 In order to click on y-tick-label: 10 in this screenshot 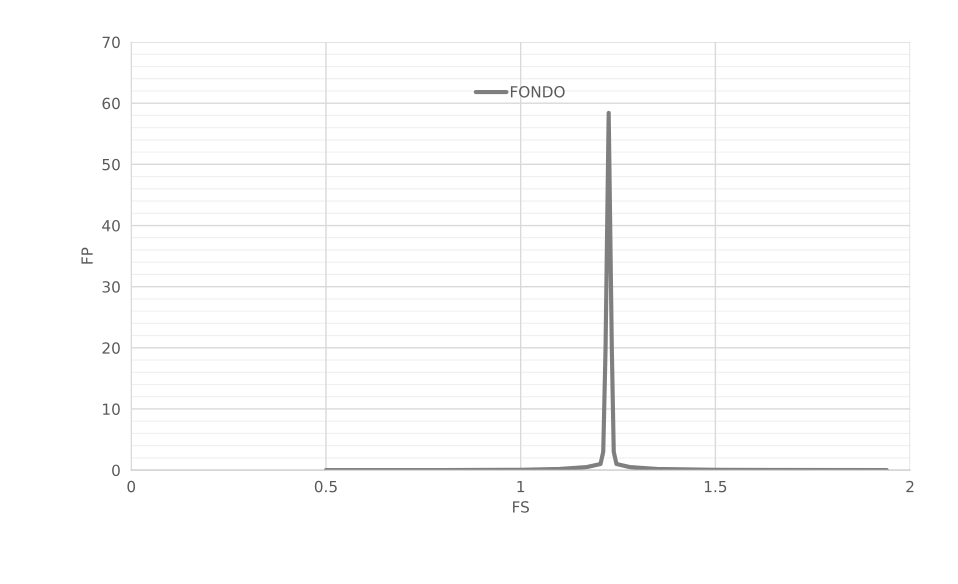, I will do `click(111, 409)`.